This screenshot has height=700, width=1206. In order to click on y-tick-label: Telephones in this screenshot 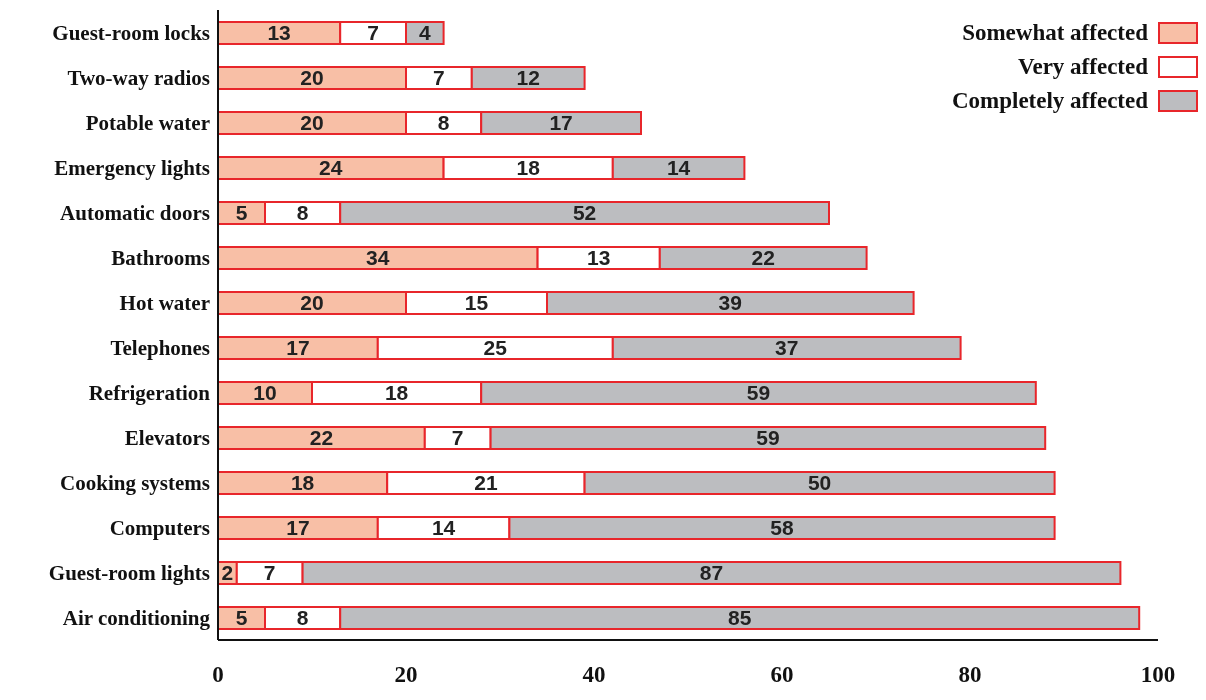, I will do `click(160, 347)`.